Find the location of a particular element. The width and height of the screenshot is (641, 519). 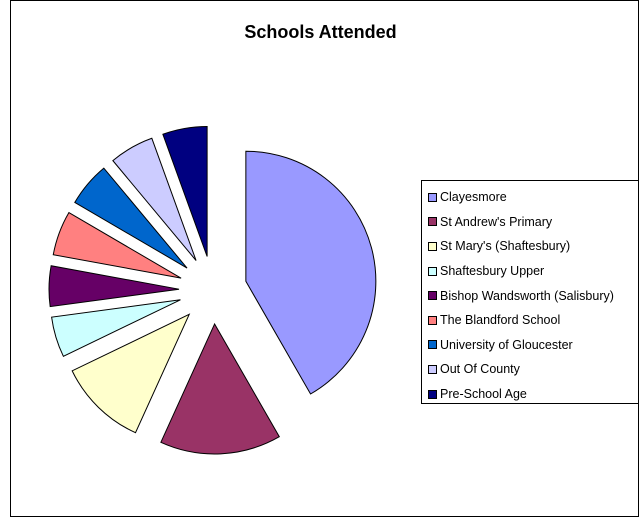

legend-item: Shaftesbury Upper is located at coordinates (530, 271).